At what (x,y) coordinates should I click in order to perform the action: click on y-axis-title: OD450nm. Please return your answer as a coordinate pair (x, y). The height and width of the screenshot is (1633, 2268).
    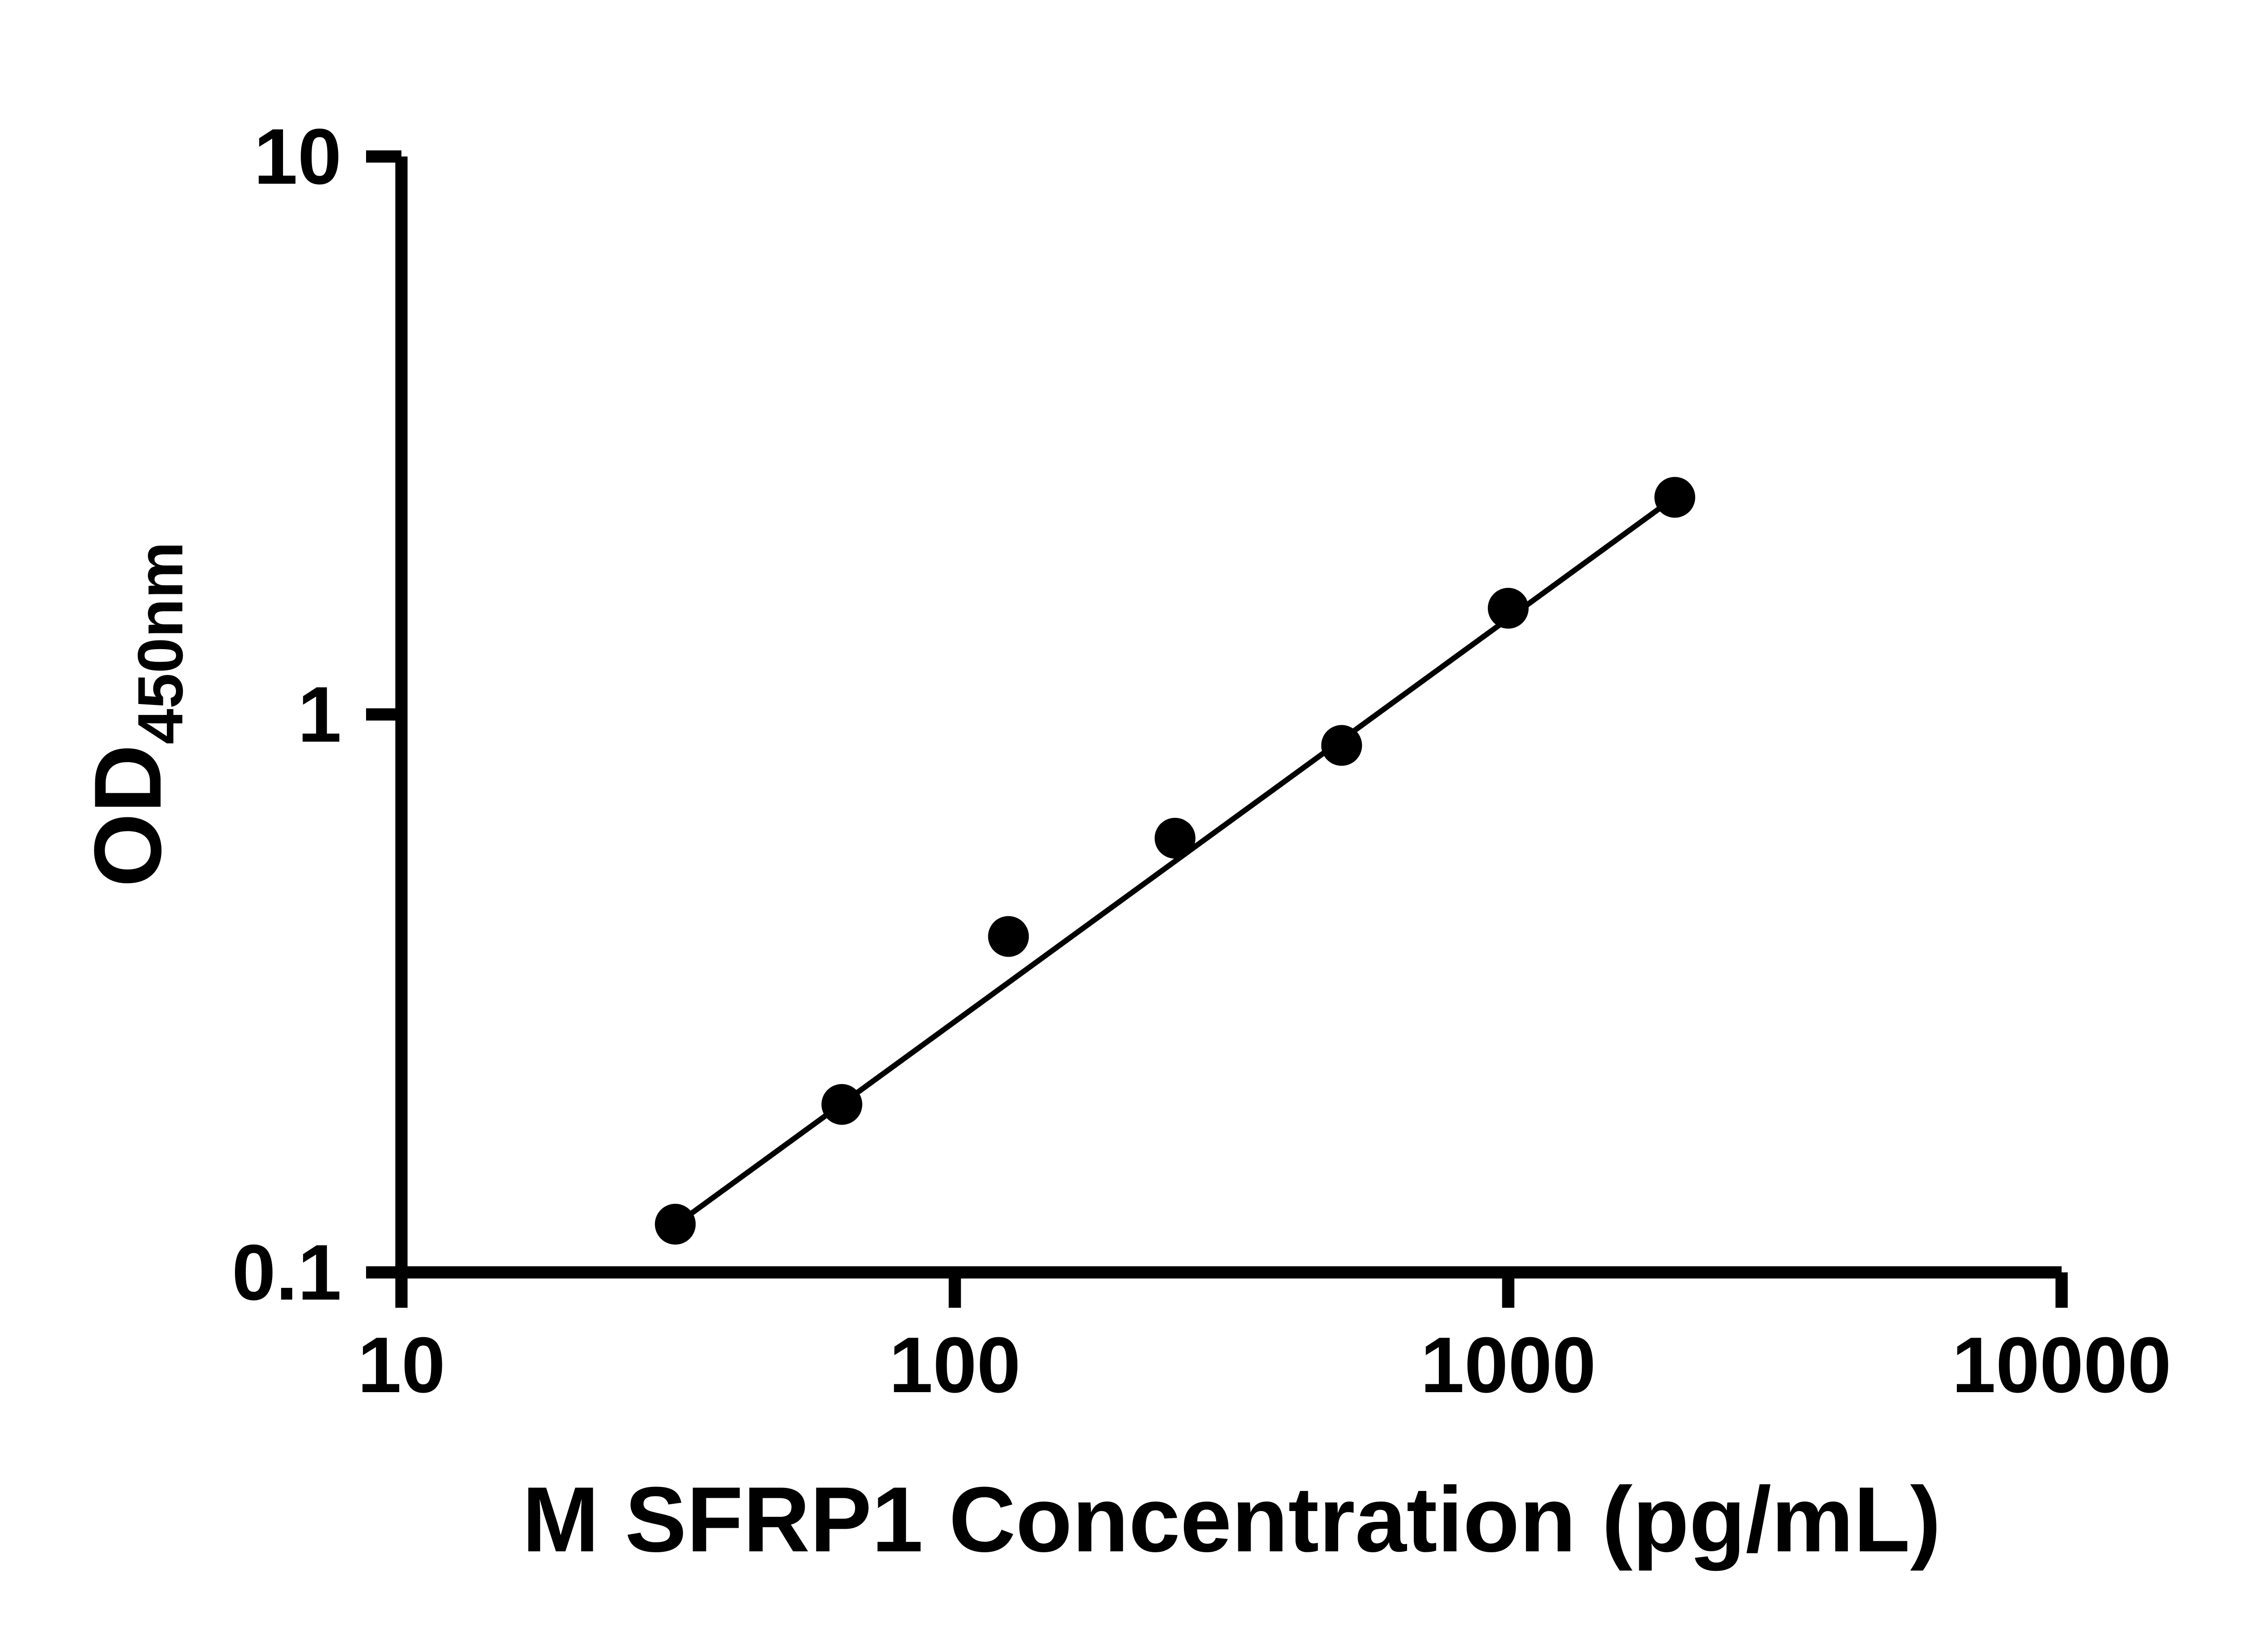
    Looking at the image, I should click on (135, 714).